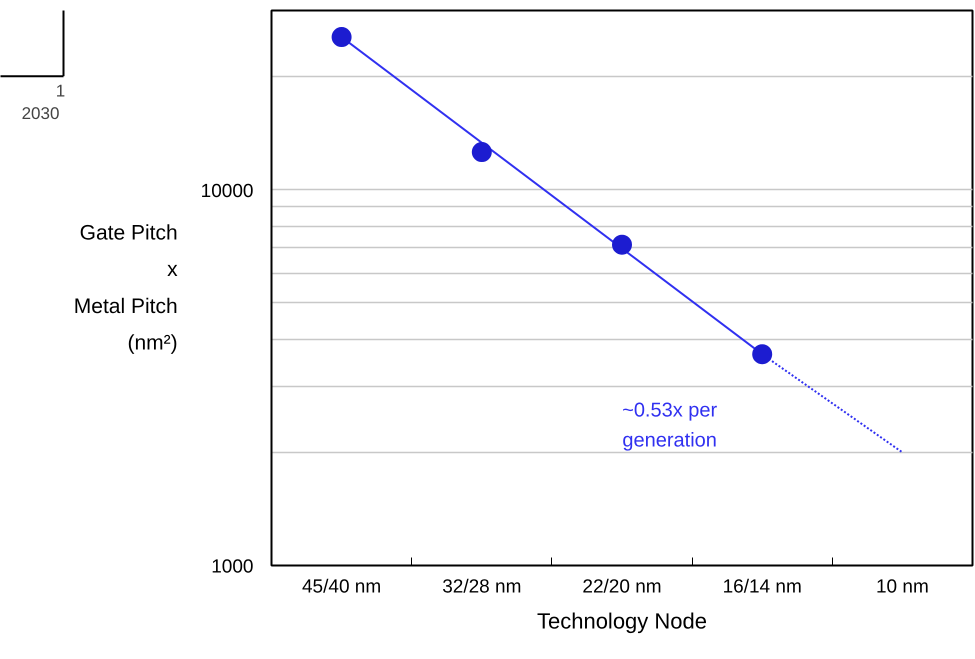 Image resolution: width=975 pixels, height=659 pixels. Describe the element at coordinates (670, 426) in the screenshot. I see `annotation: ~0.53x per generation` at that location.